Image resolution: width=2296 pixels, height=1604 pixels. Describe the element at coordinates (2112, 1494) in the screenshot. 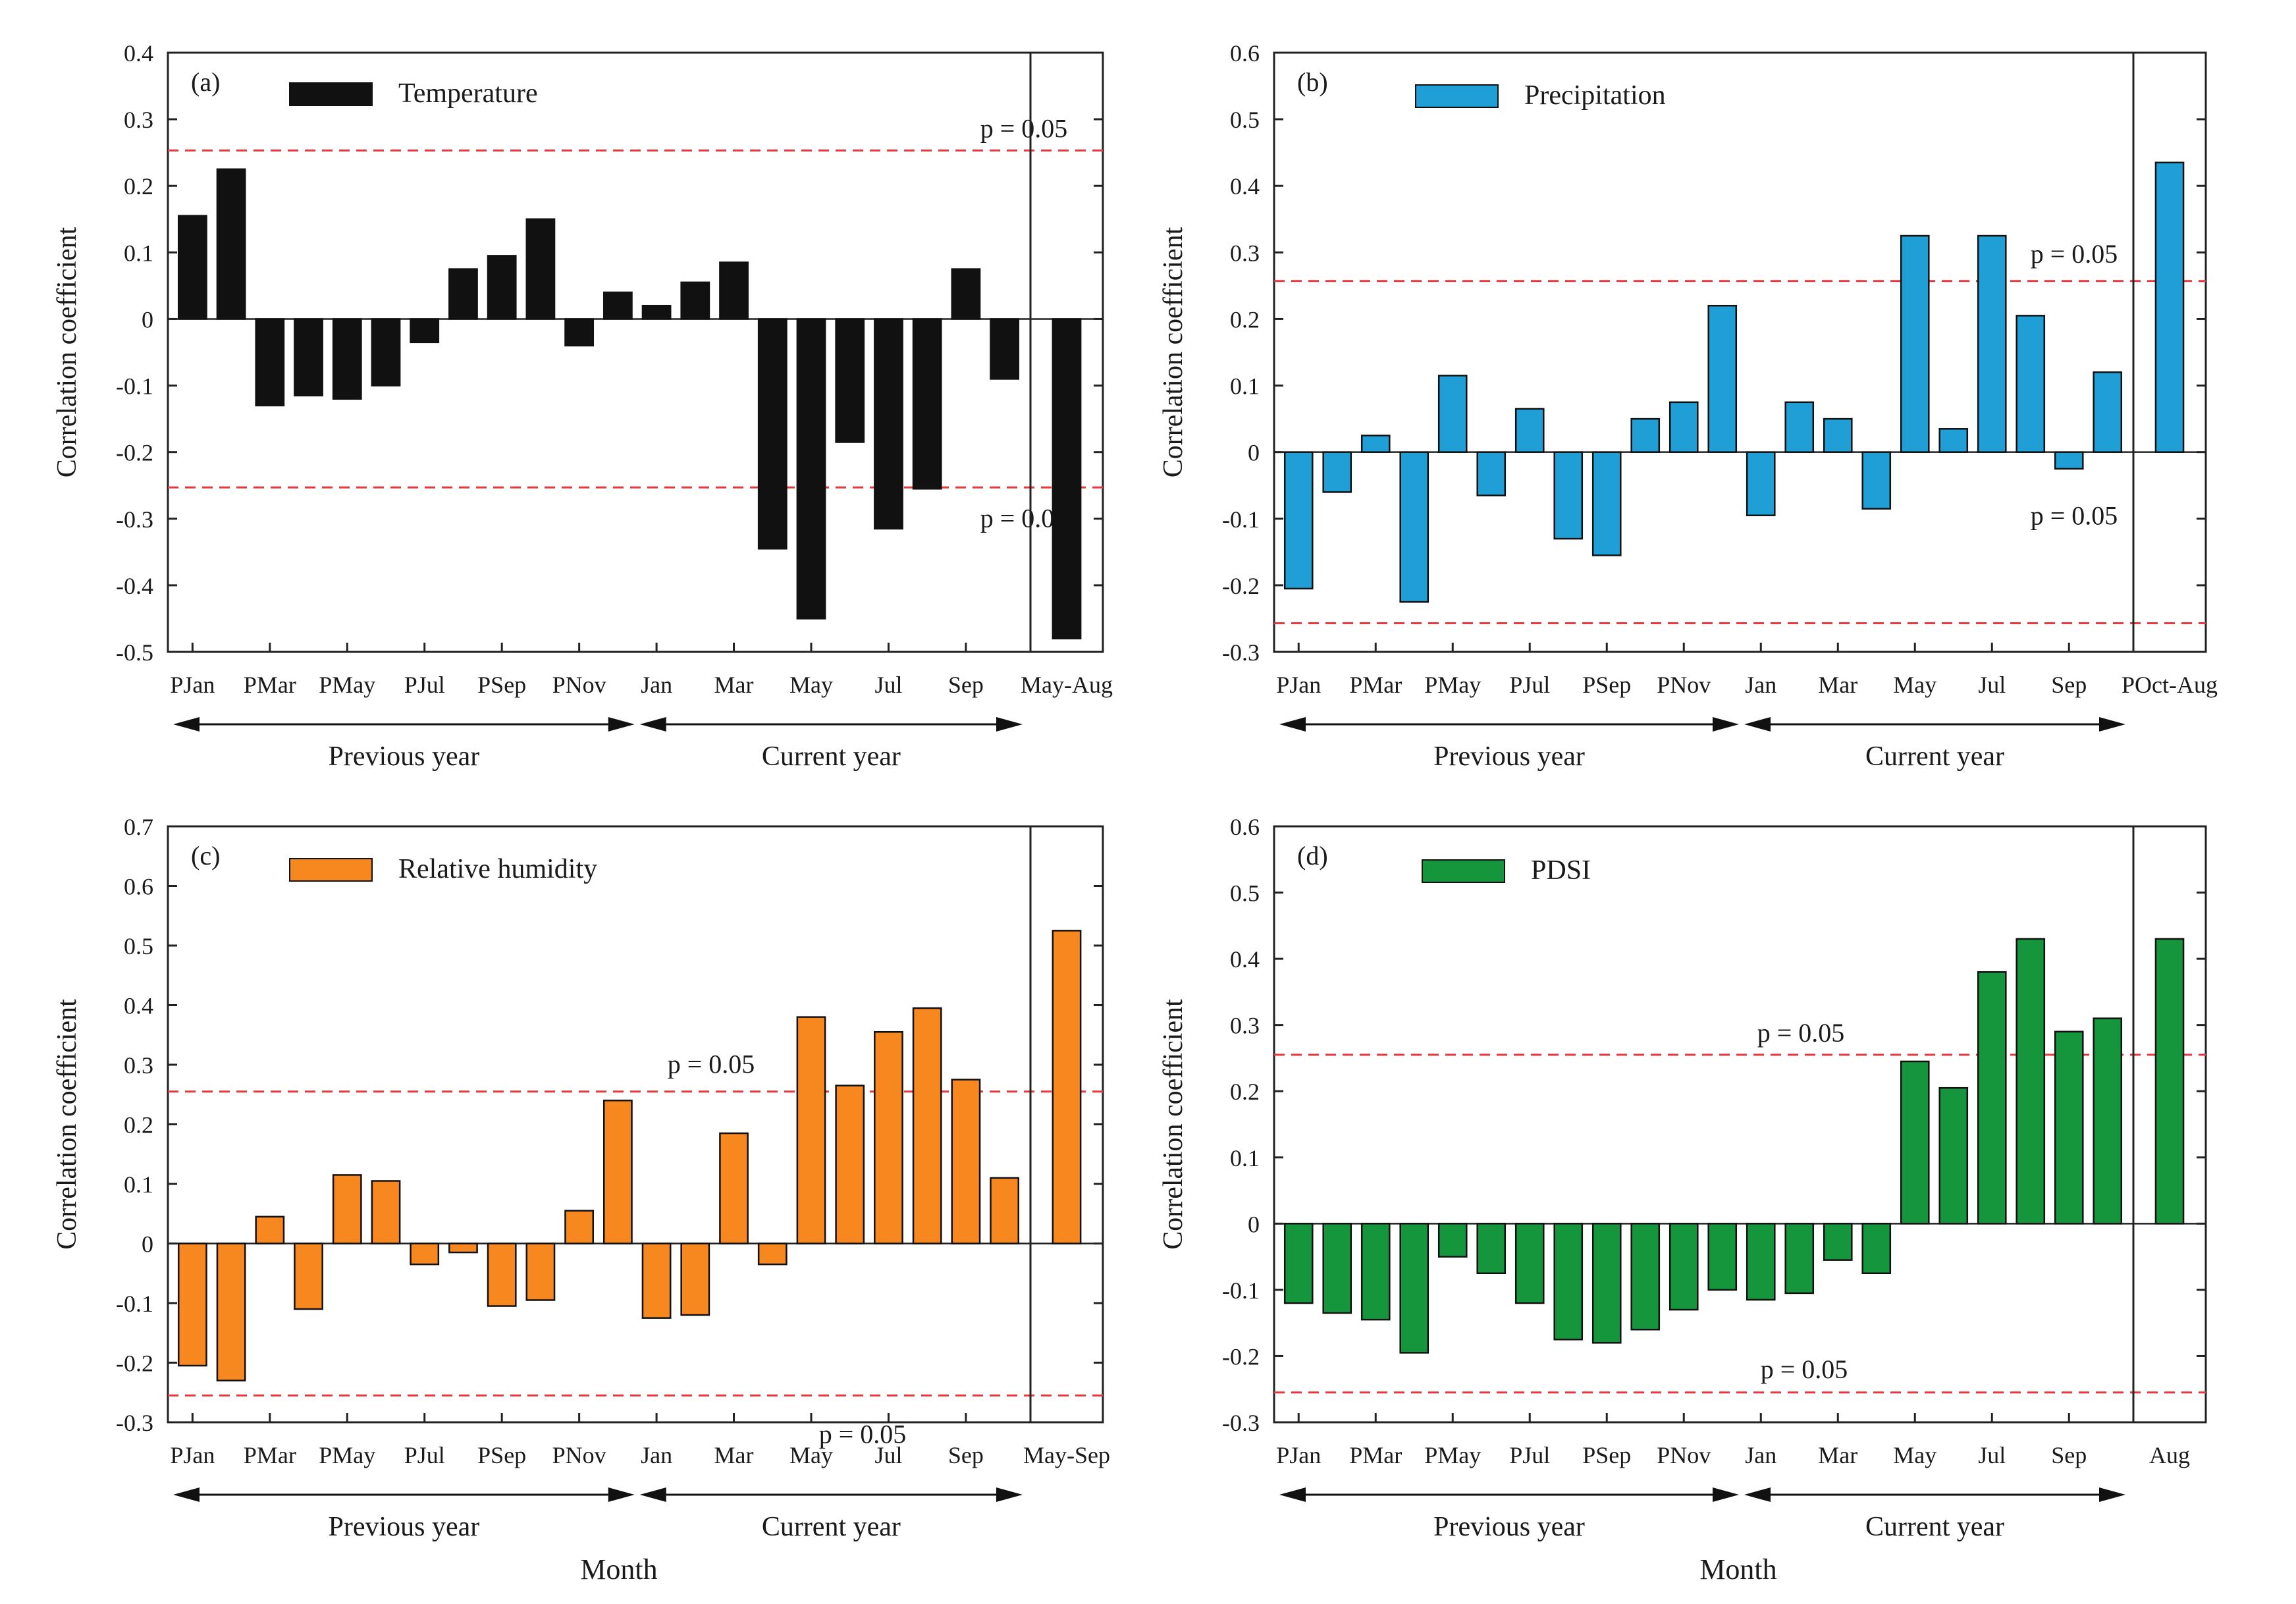

I see `current-year-arrow-head-right` at that location.